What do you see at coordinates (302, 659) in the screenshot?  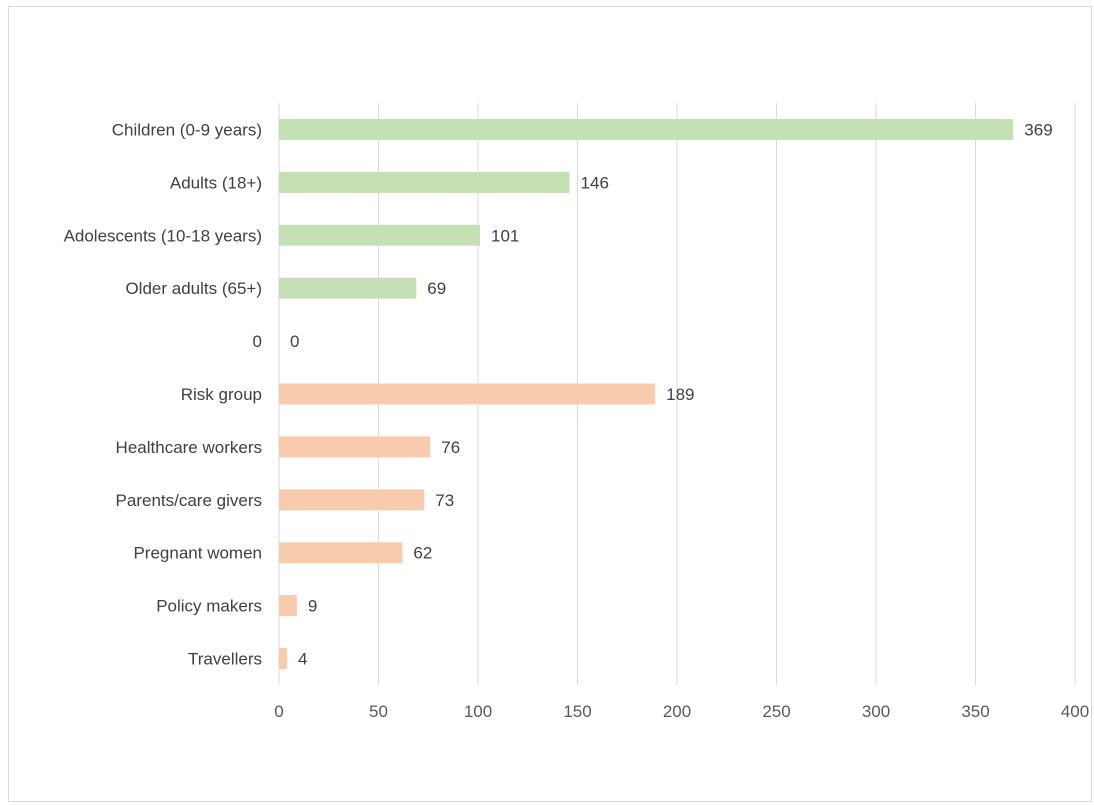 I see `data-label: 4` at bounding box center [302, 659].